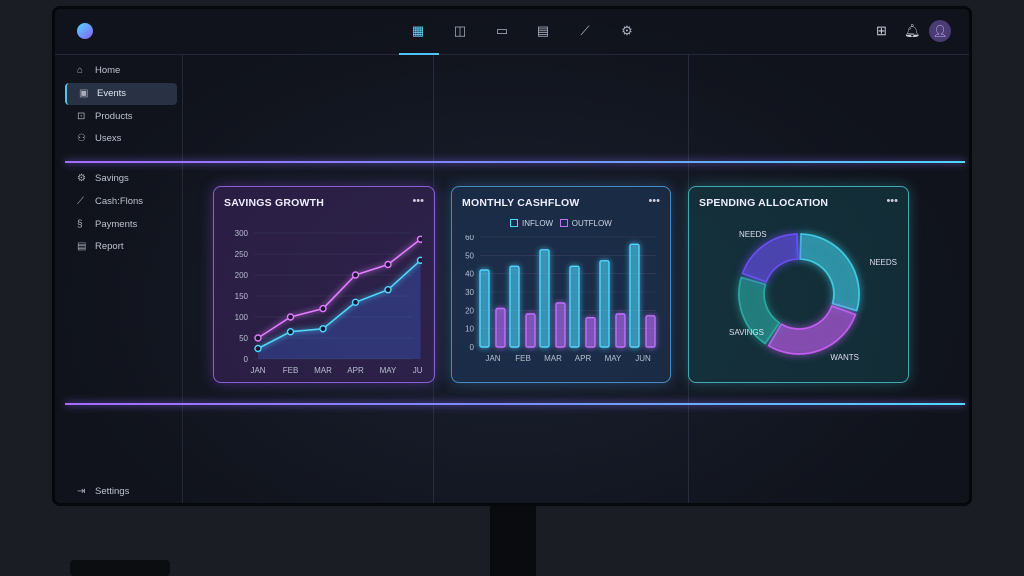 This screenshot has height=576, width=1024. What do you see at coordinates (80, 224) in the screenshot?
I see `payments-icon: §` at bounding box center [80, 224].